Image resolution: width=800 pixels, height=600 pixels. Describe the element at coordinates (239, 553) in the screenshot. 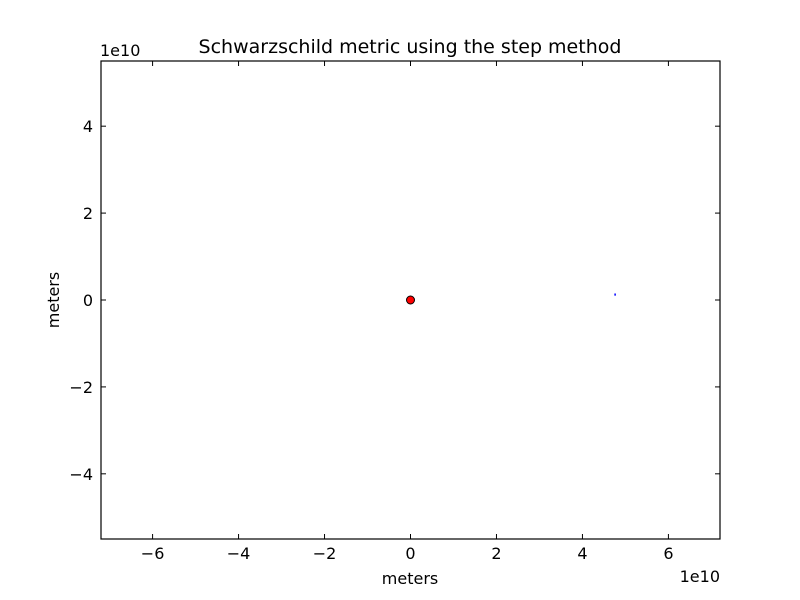

I see `x-tick-label: −4` at that location.